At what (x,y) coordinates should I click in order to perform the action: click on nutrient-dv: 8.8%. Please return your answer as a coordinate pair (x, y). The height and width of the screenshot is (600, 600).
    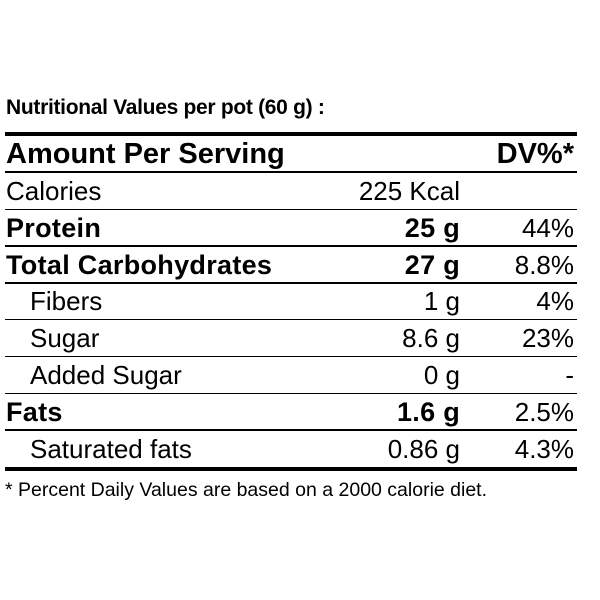
    Looking at the image, I should click on (544, 264).